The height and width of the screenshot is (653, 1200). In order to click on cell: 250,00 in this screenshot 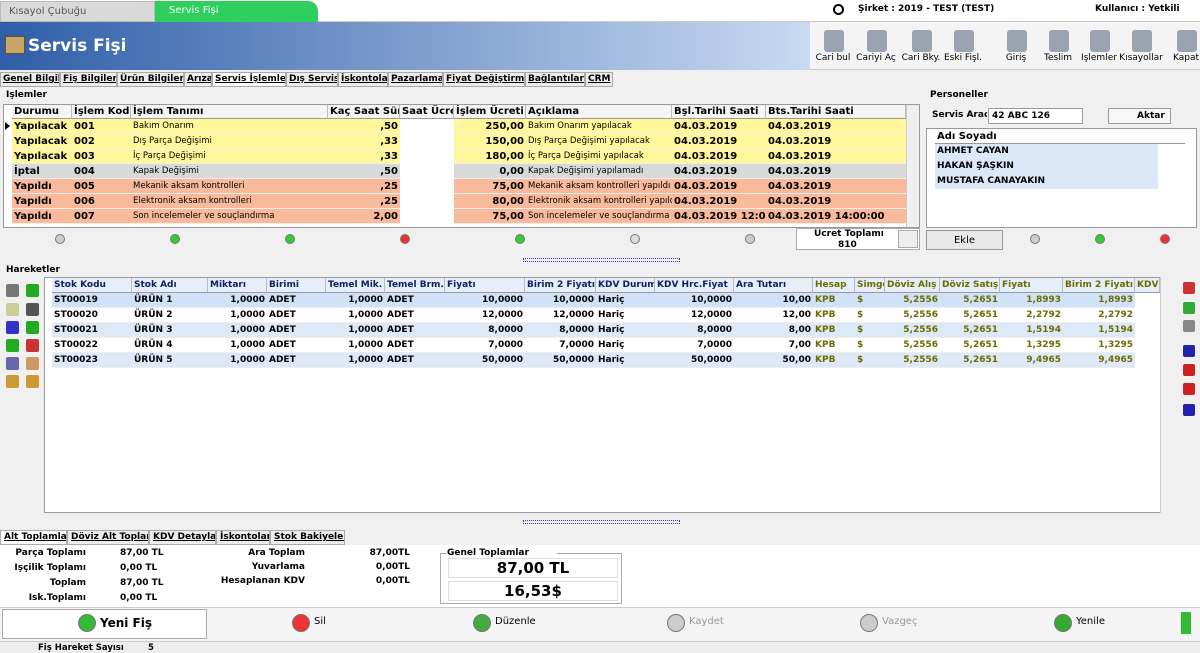, I will do `click(490, 126)`.